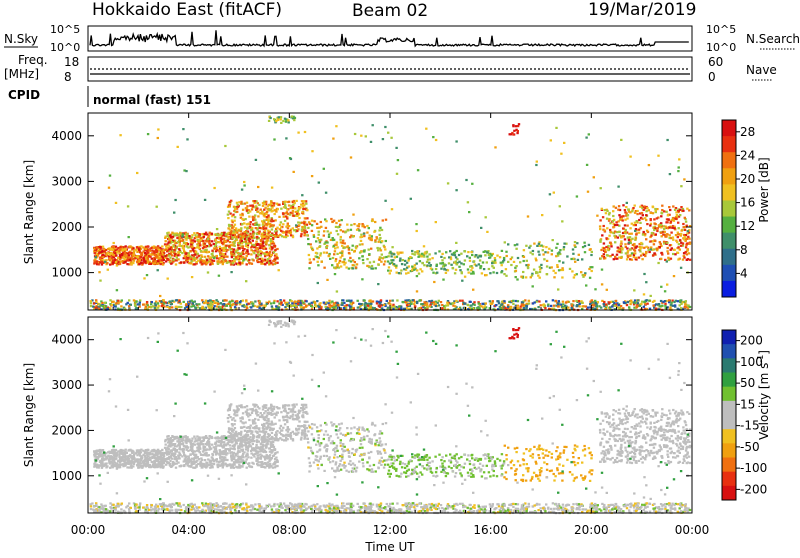  I want to click on noise-sky-trace, so click(389, 38).